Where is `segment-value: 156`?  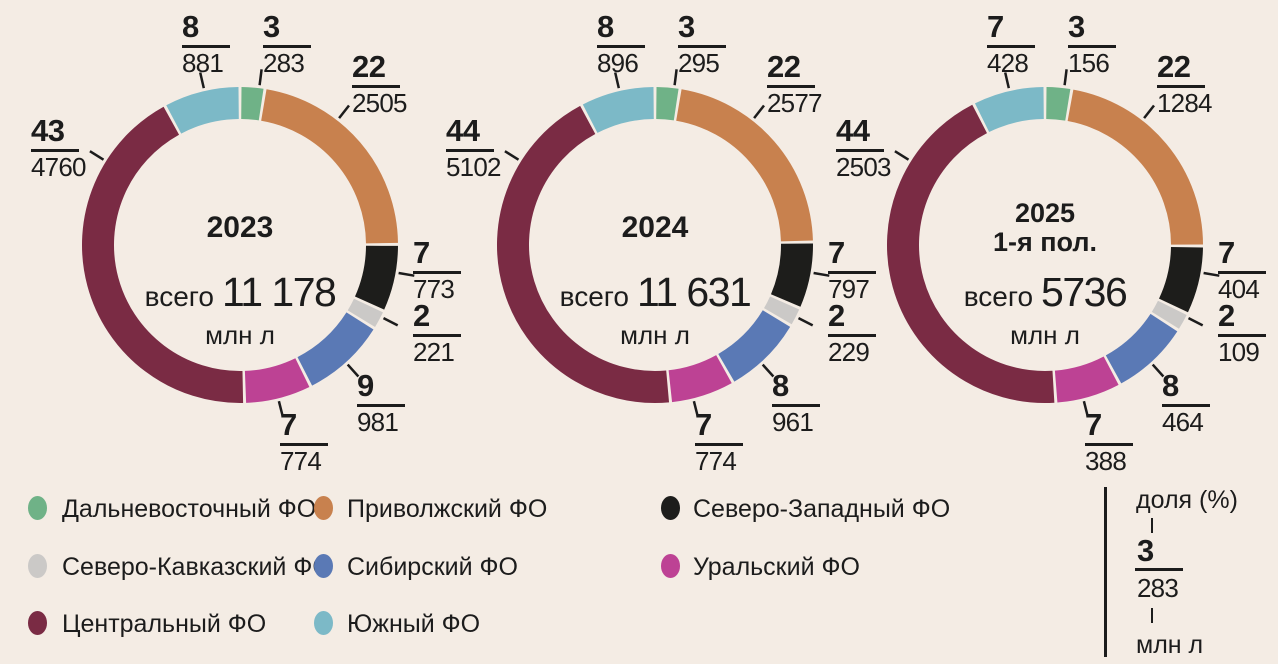
segment-value: 156 is located at coordinates (1089, 63).